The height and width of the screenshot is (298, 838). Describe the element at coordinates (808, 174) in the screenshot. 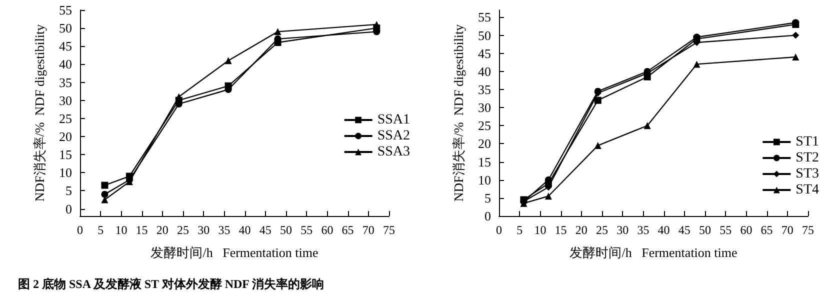

I see `legend-label: ST3` at that location.